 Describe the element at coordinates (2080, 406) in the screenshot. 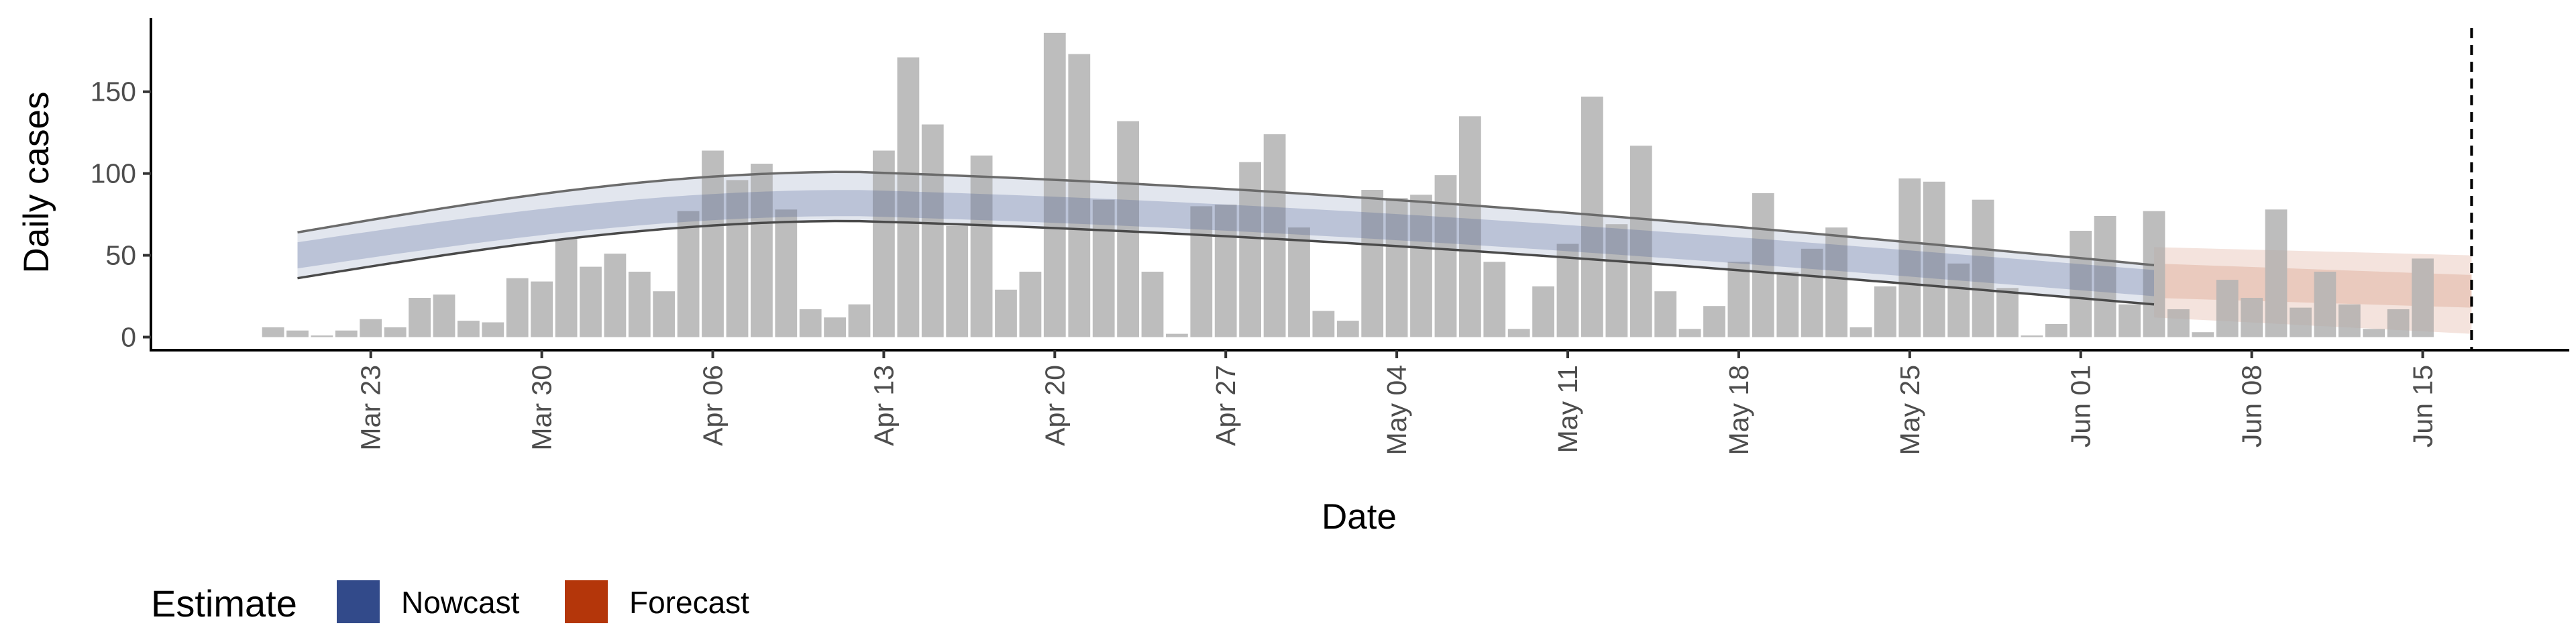

I see `x-tick-label: Jun 01` at that location.